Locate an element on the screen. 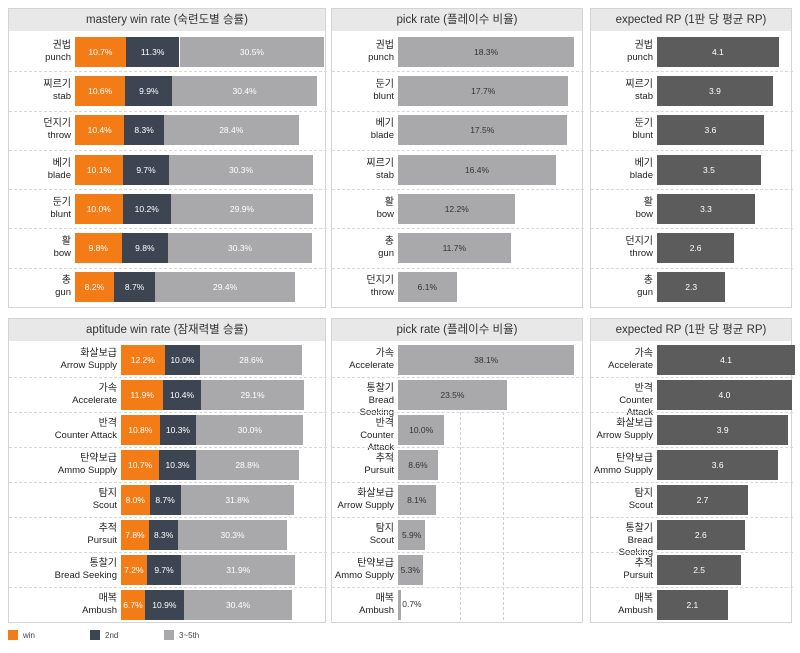 The image size is (800, 653). bar-segment-win: 12.2% is located at coordinates (143, 359).